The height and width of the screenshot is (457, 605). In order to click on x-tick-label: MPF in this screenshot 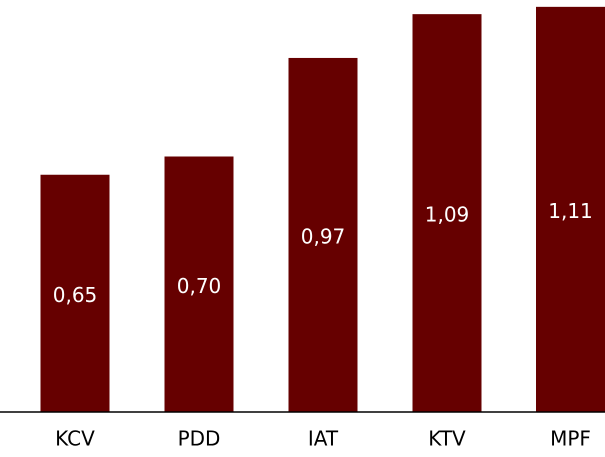, I will do `click(570, 439)`.